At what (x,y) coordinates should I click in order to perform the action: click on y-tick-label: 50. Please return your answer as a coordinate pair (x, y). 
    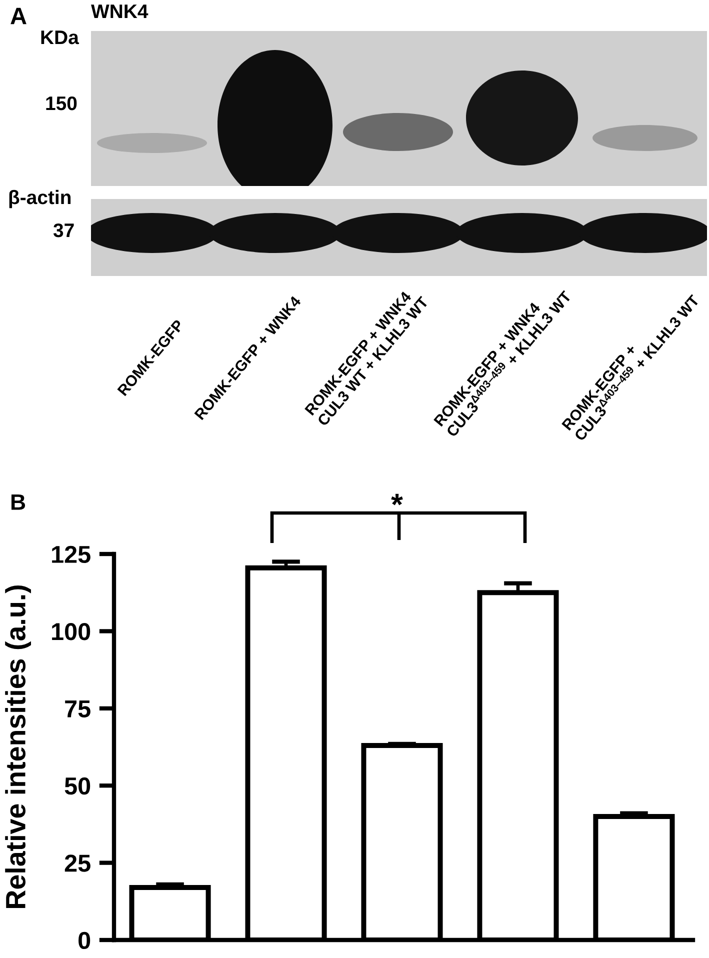
    Looking at the image, I should click on (77, 786).